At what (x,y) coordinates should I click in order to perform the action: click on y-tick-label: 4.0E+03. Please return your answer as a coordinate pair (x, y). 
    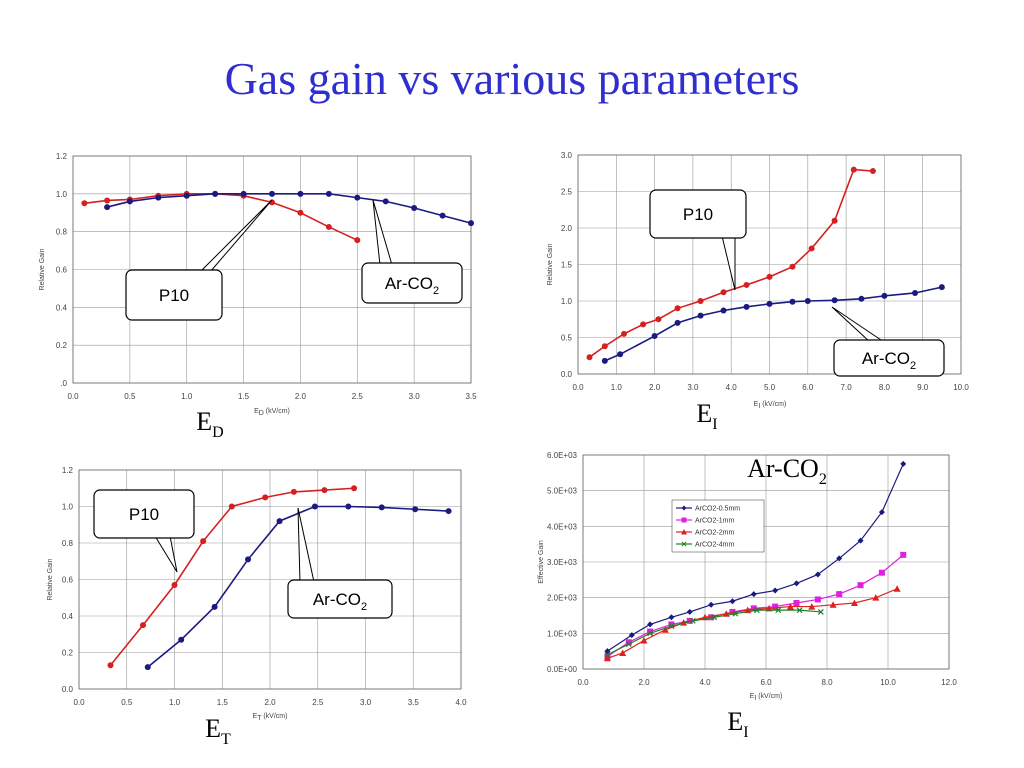
    Looking at the image, I should click on (562, 526).